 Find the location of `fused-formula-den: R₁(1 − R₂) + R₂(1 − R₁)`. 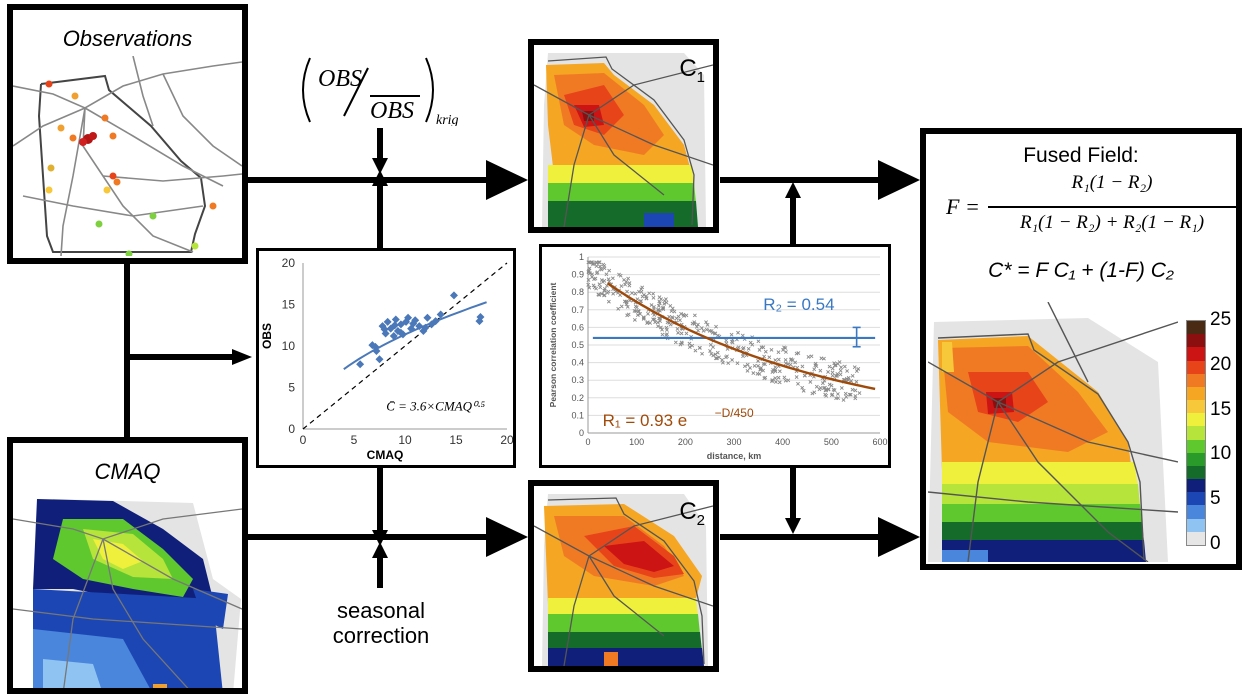

fused-formula-den: R₁(1 − R₂) + R₂(1 − R₁) is located at coordinates (1112, 222).